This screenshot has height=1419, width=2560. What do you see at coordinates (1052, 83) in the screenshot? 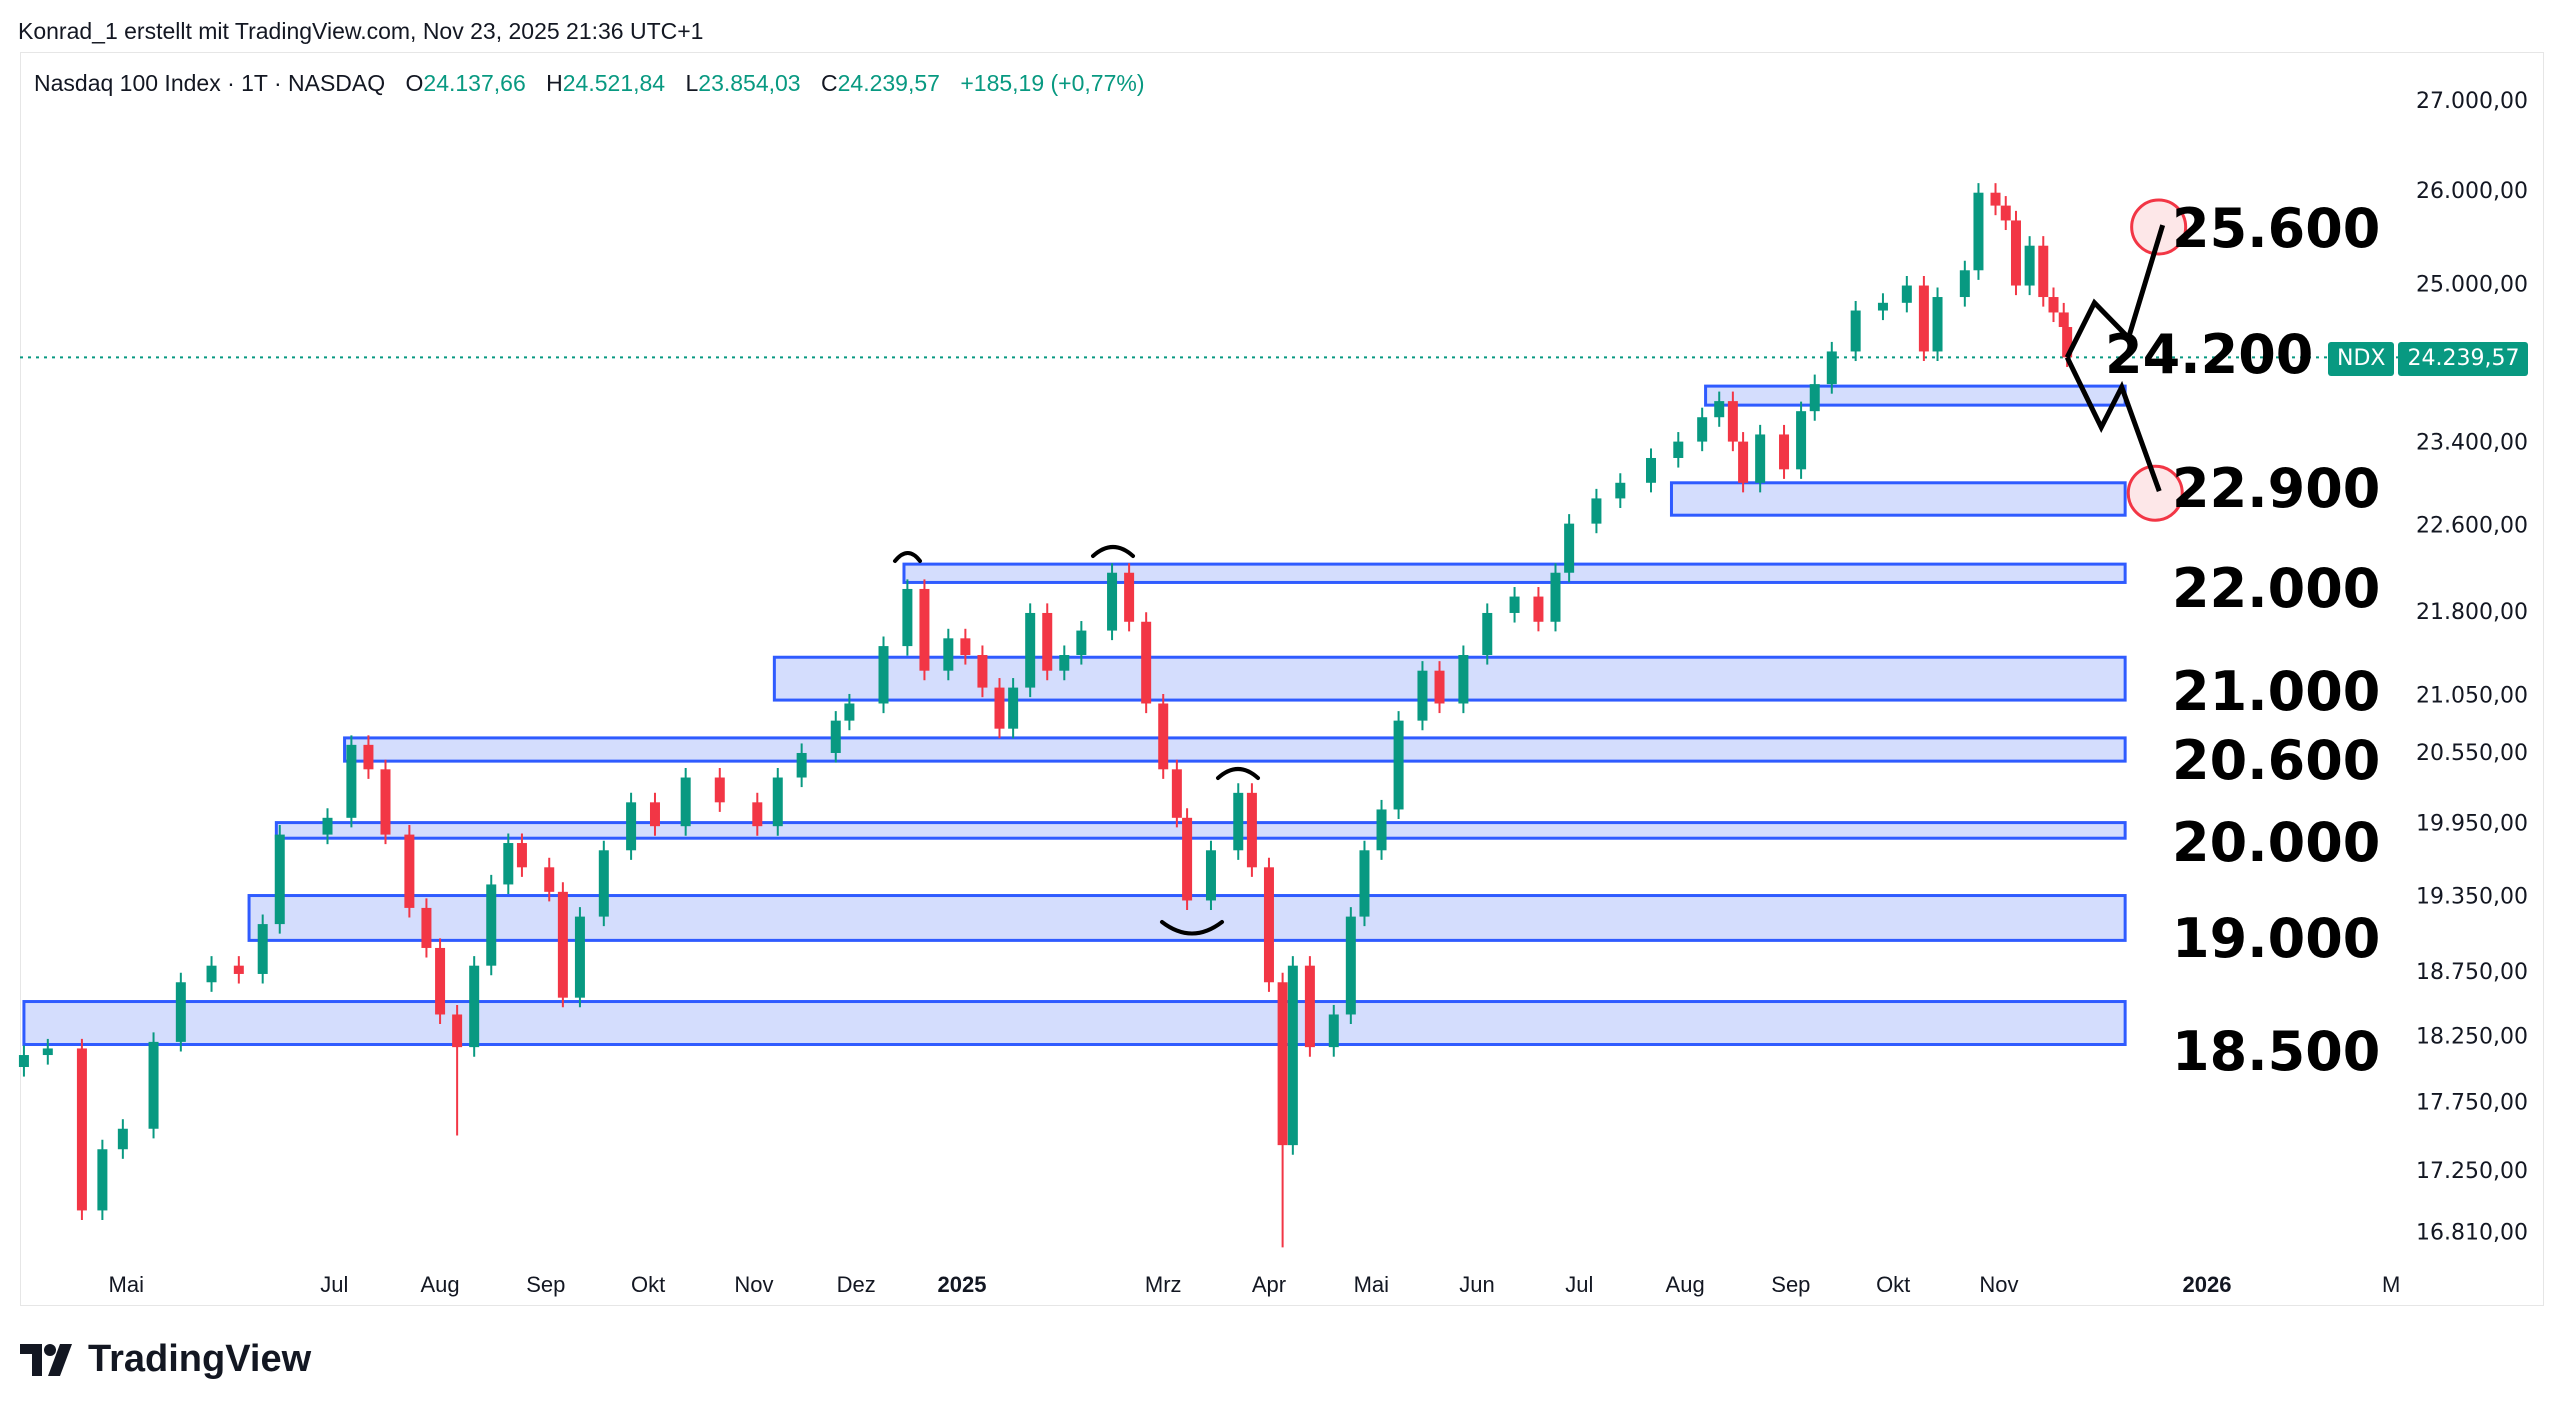
I see `change-value: +185,19 (+0,77%)` at bounding box center [1052, 83].